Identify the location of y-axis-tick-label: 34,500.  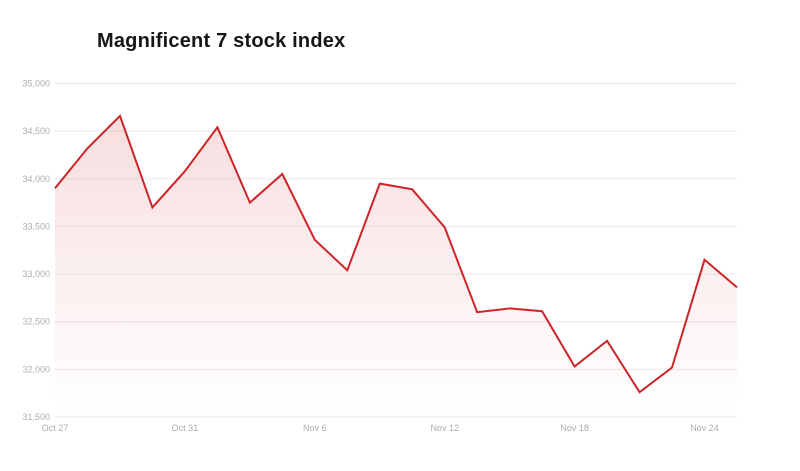
(36, 131).